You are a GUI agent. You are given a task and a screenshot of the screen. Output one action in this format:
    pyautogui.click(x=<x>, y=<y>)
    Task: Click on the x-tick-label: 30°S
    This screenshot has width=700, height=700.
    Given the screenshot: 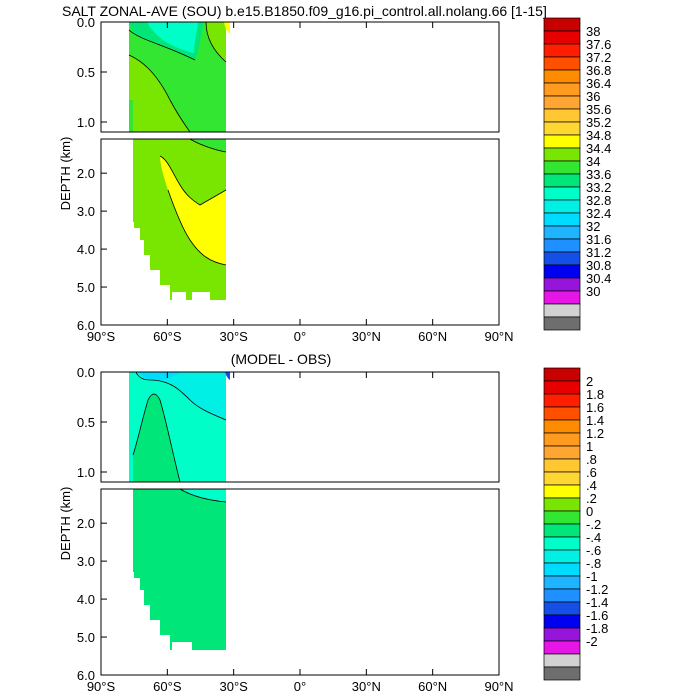 What is the action you would take?
    pyautogui.click(x=233, y=686)
    